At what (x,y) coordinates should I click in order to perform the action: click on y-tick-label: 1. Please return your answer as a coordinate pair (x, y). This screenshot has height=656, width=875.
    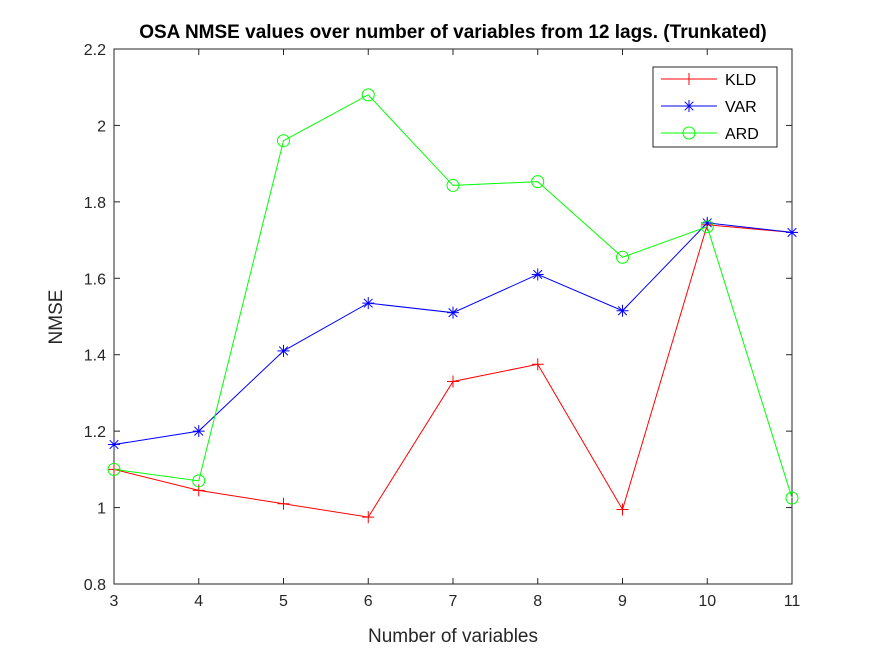
    Looking at the image, I should click on (101, 509).